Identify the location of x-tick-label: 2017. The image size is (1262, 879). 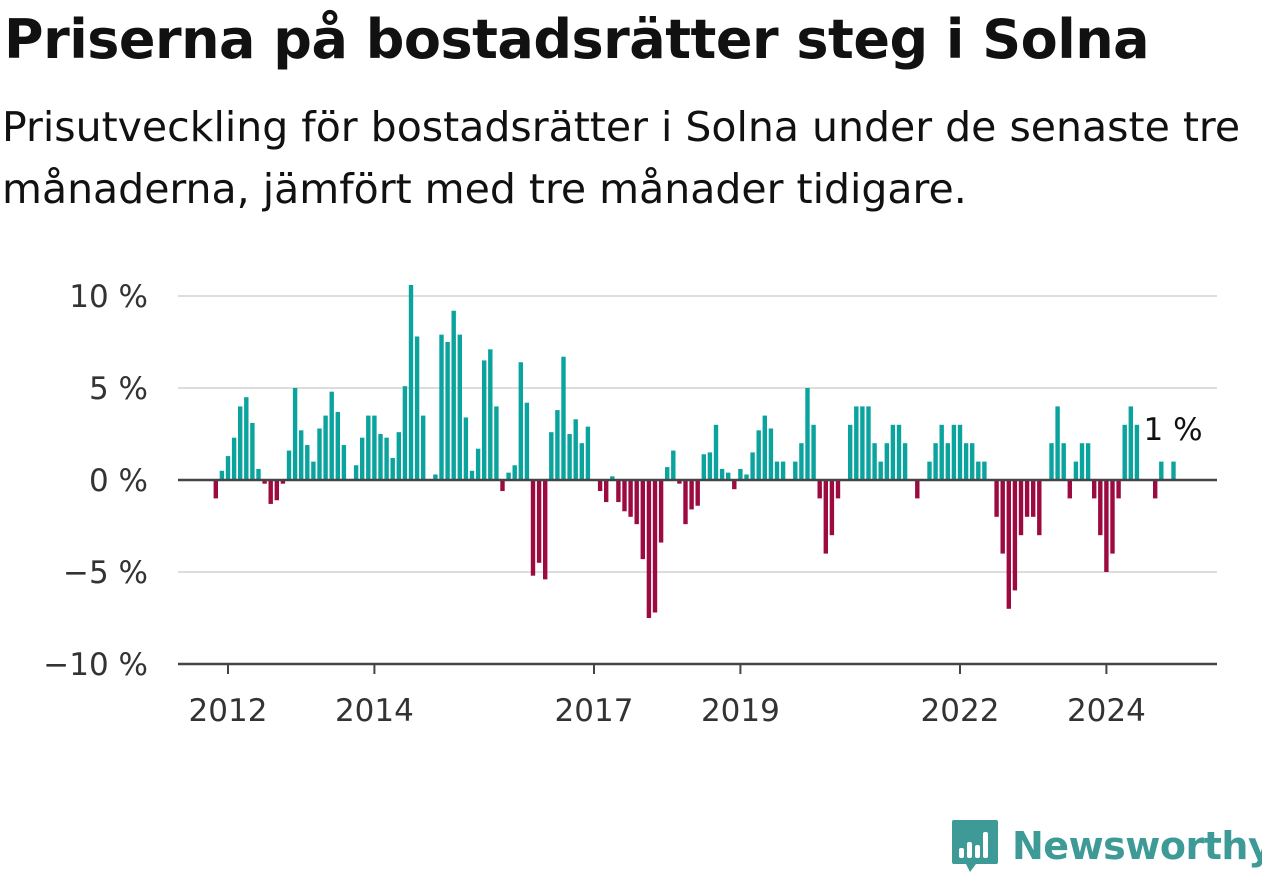
(594, 711).